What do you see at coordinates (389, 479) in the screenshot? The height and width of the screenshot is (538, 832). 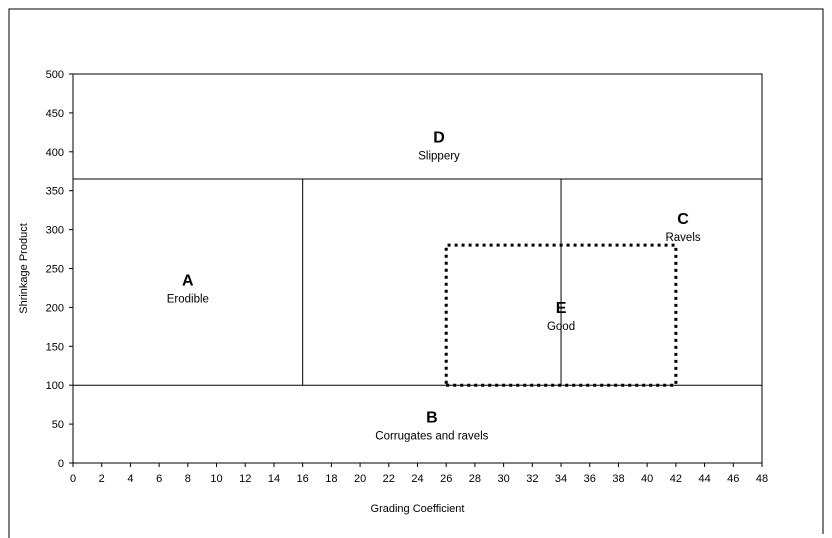 I see `x-tick-label: 22` at bounding box center [389, 479].